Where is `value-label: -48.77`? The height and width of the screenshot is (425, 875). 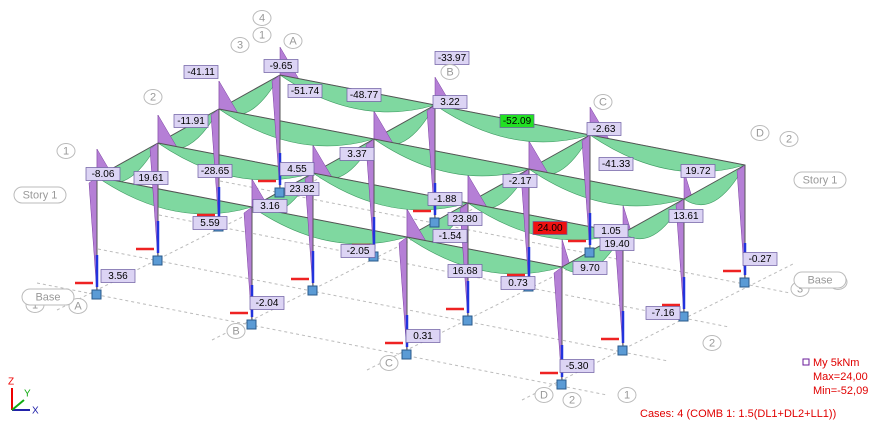 value-label: -48.77 is located at coordinates (364, 95).